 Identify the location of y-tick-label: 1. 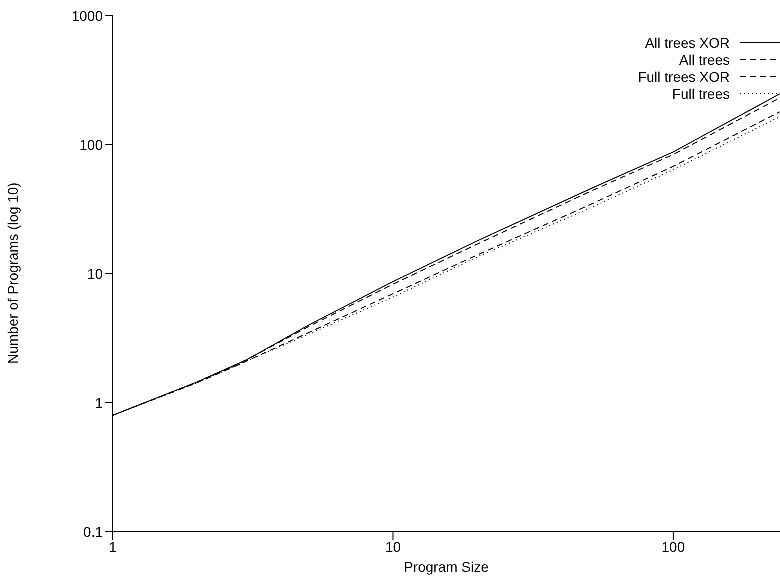
(99, 402).